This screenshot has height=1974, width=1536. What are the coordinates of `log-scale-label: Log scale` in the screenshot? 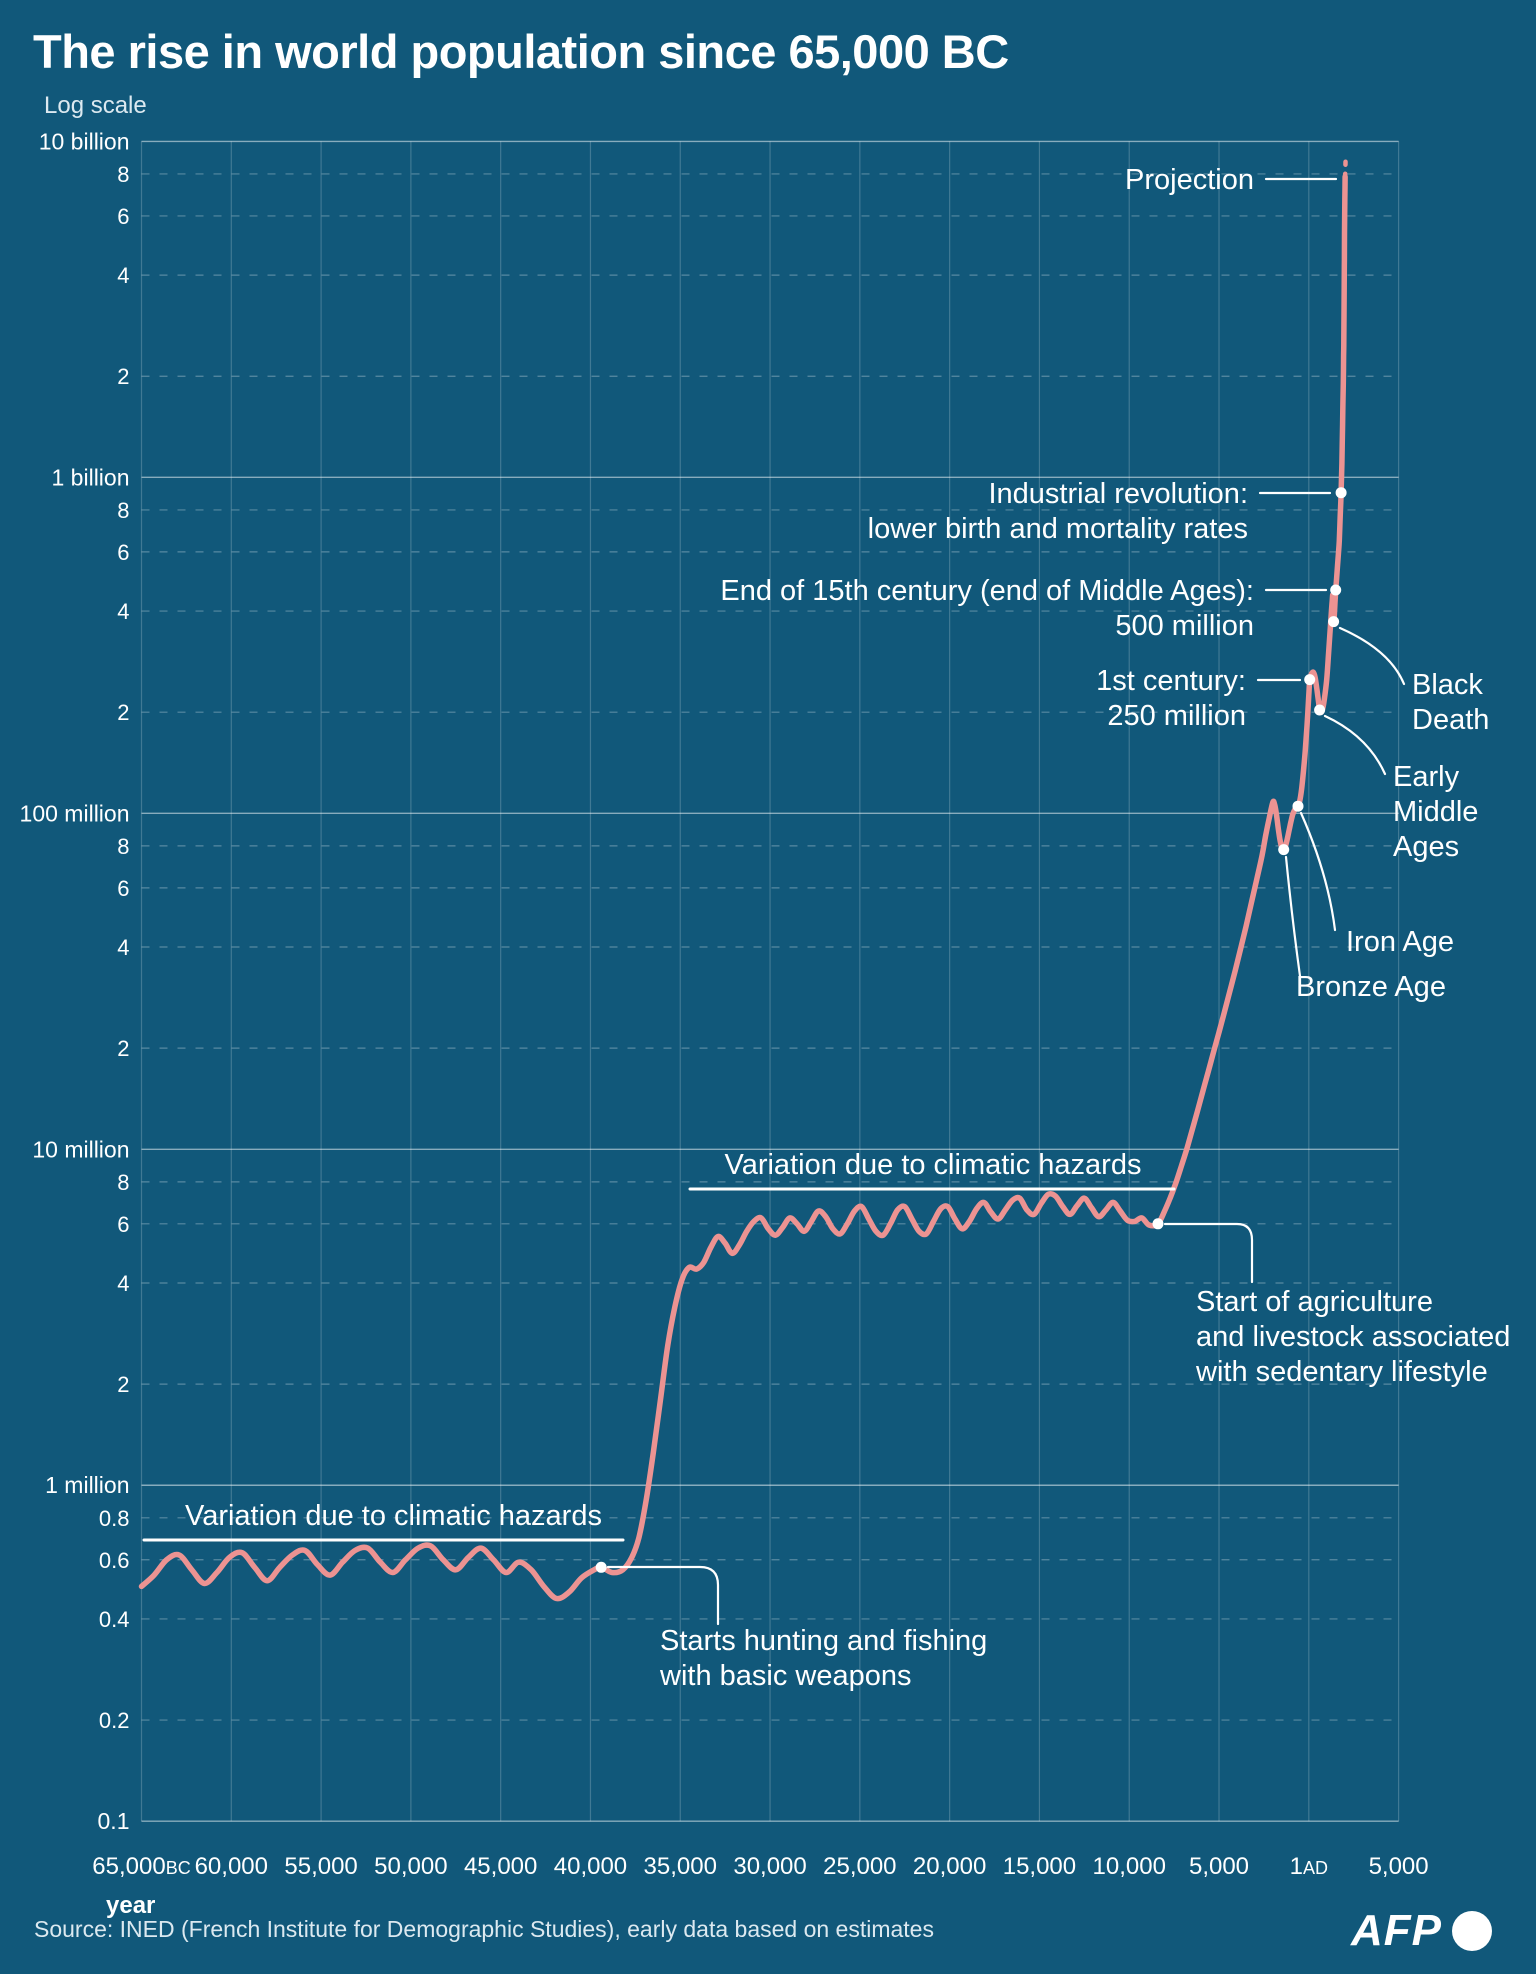 It's located at (95, 105).